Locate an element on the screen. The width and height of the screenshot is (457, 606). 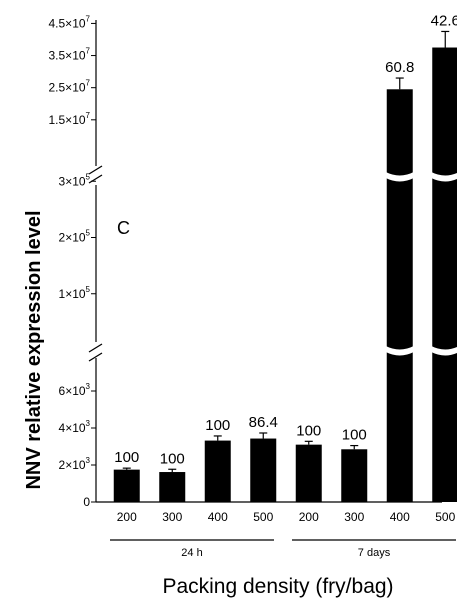
y-tick-label: 6×10³ is located at coordinates (75, 390).